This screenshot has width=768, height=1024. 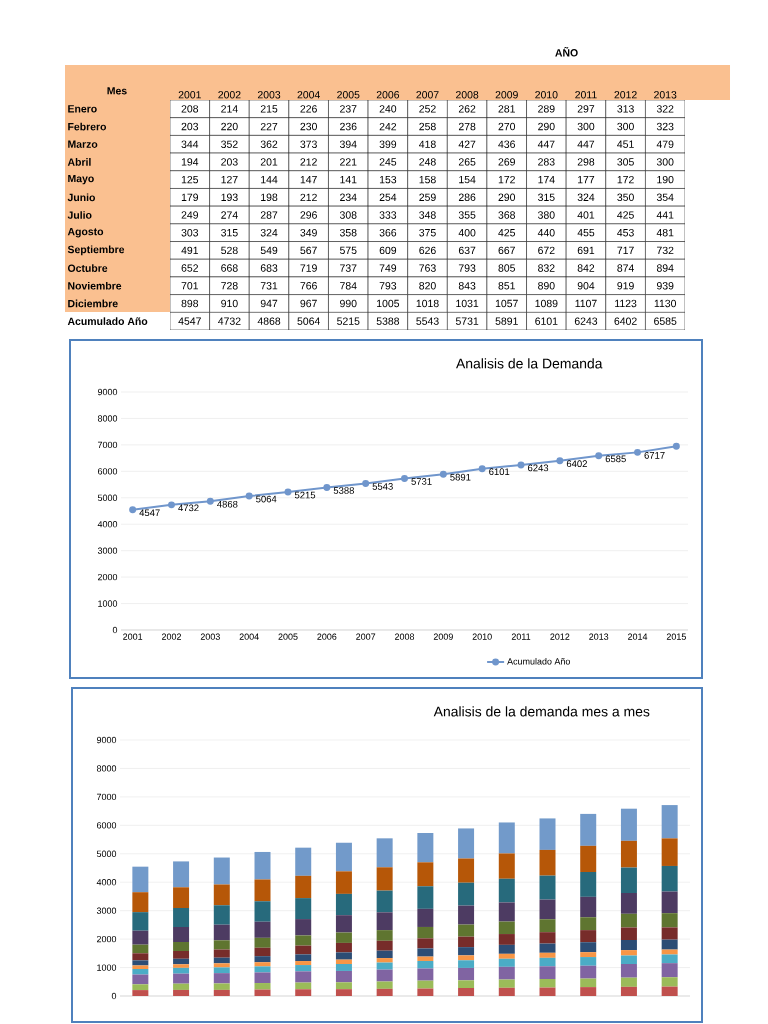 What do you see at coordinates (467, 95) in the screenshot?
I see `x-tick-label: 2008` at bounding box center [467, 95].